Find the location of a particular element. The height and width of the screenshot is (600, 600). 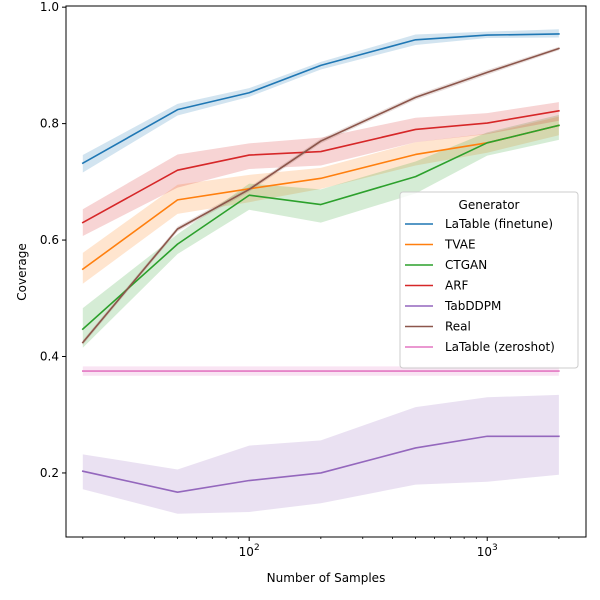

legend-label-ctgan: CTGAN is located at coordinates (466, 265).